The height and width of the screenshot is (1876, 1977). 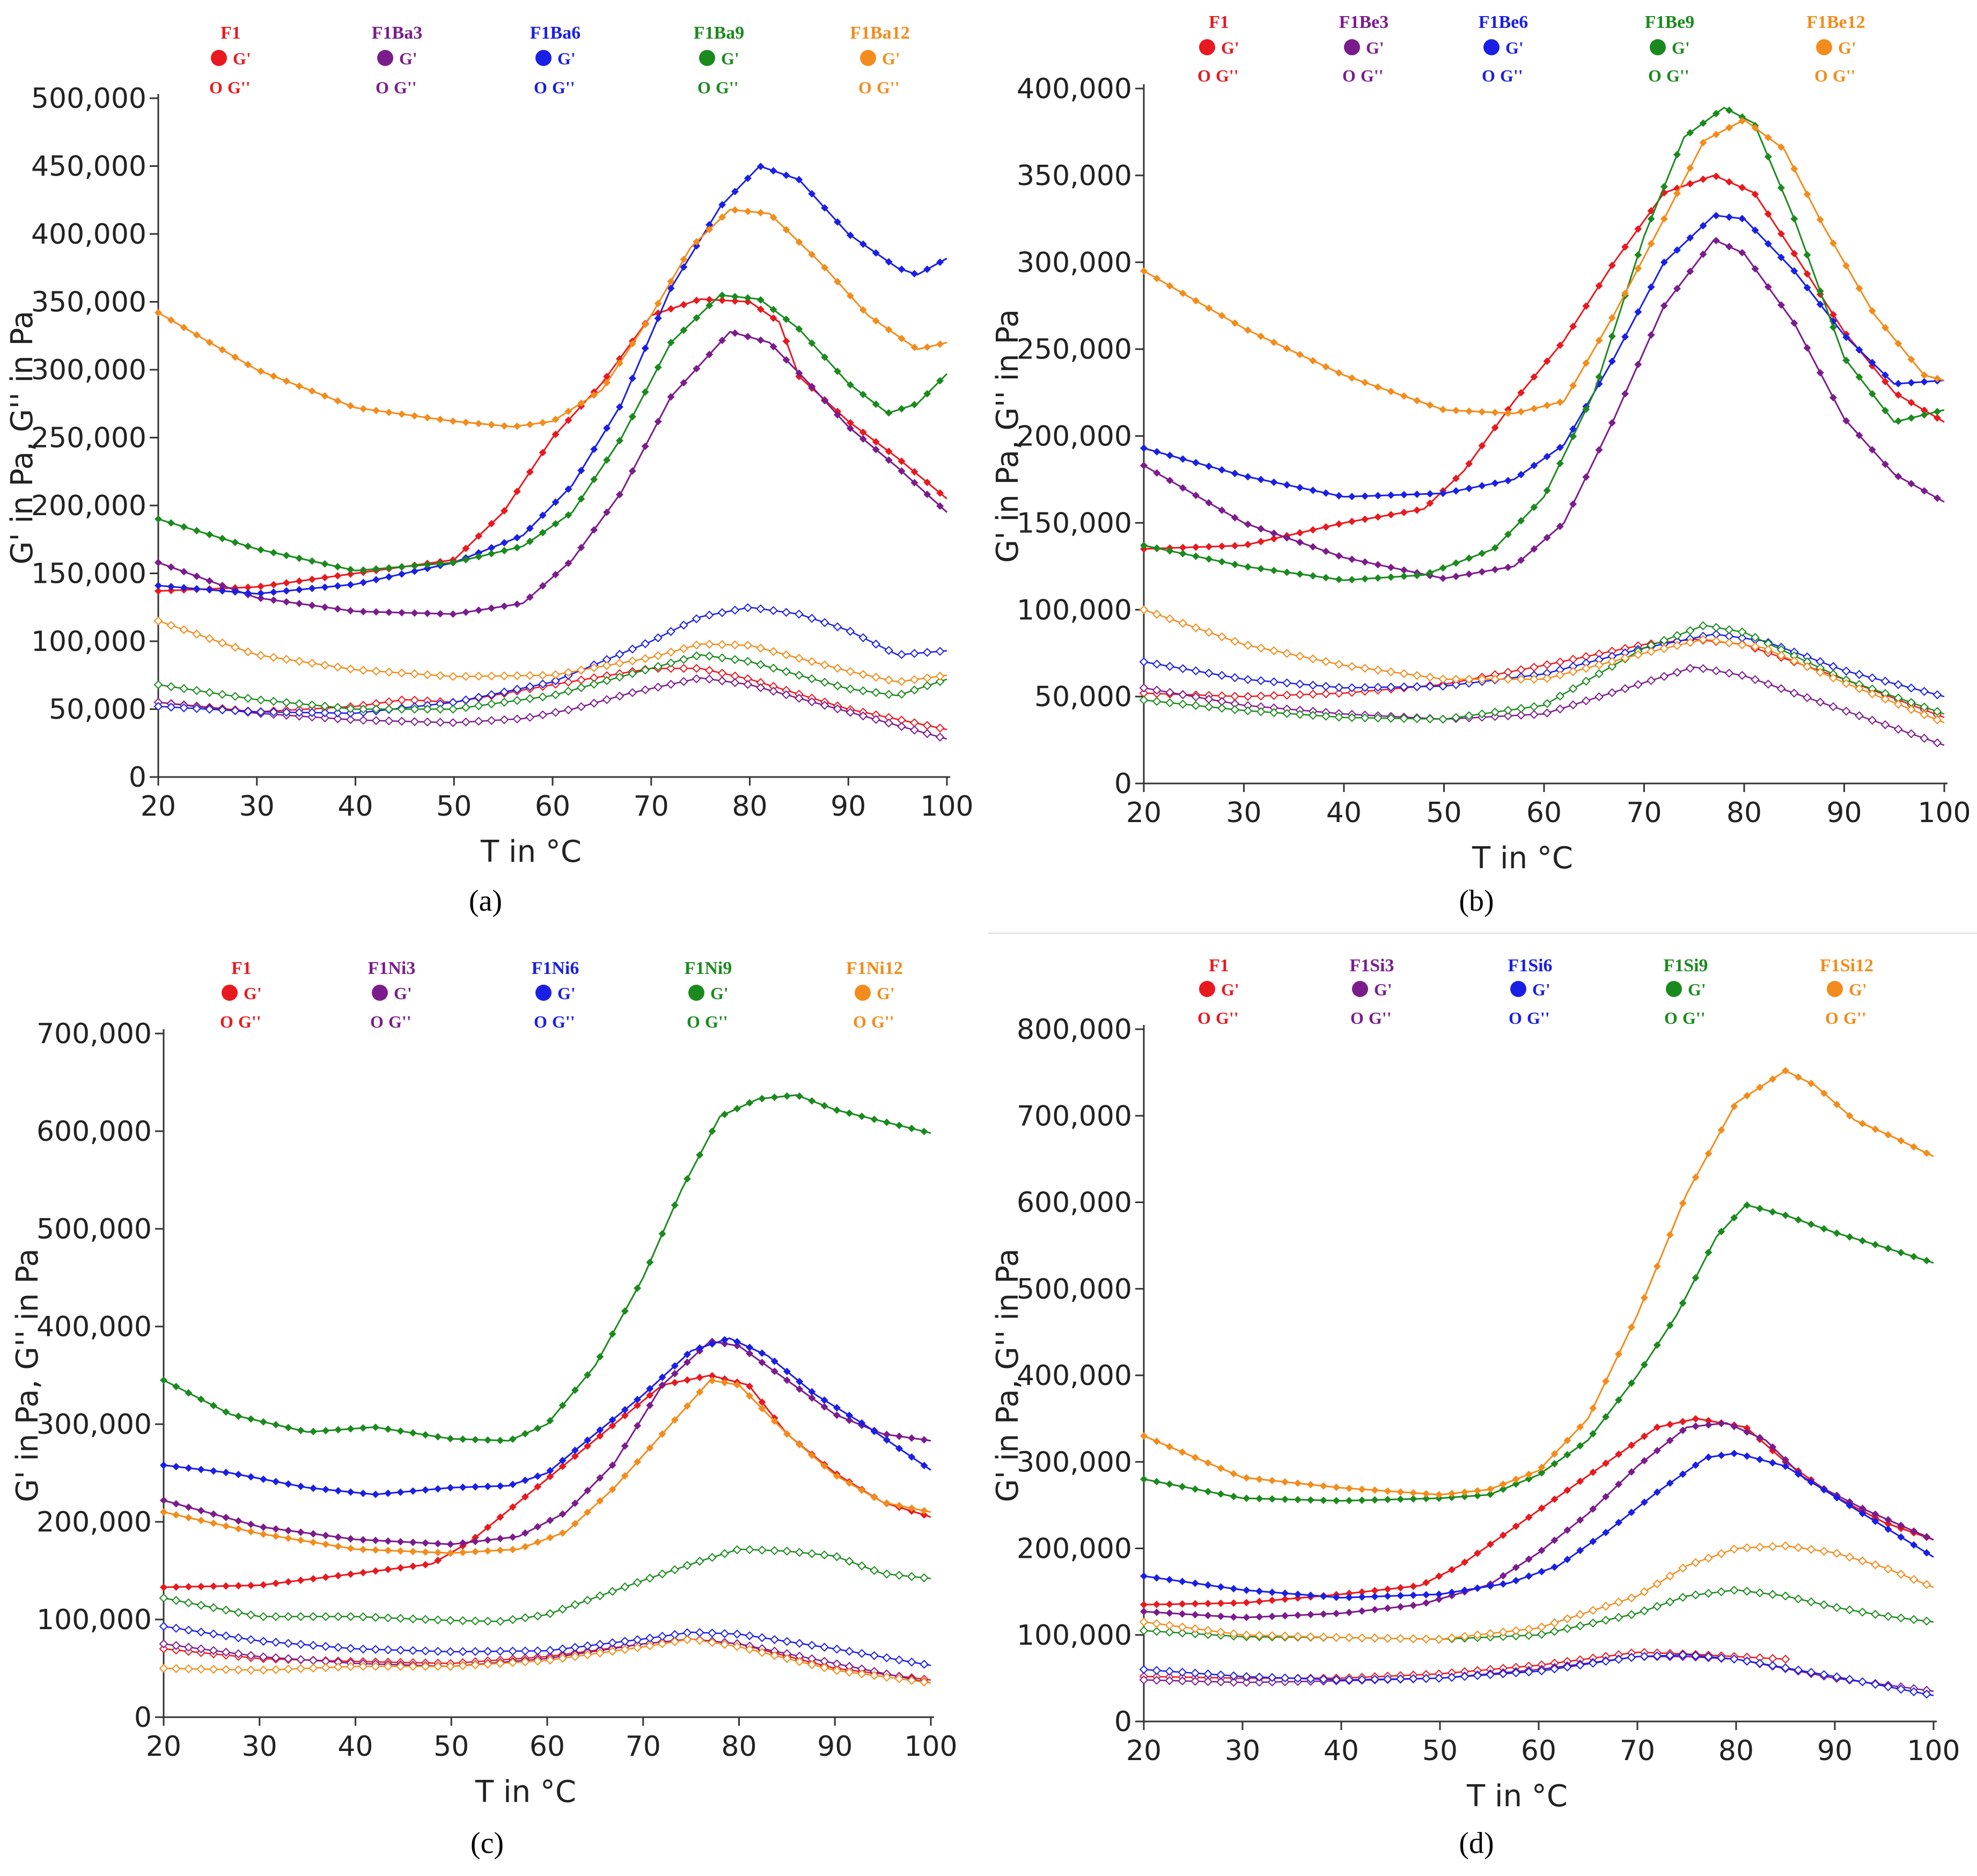 What do you see at coordinates (1530, 966) in the screenshot?
I see `legend-series-name: F1Si6` at bounding box center [1530, 966].